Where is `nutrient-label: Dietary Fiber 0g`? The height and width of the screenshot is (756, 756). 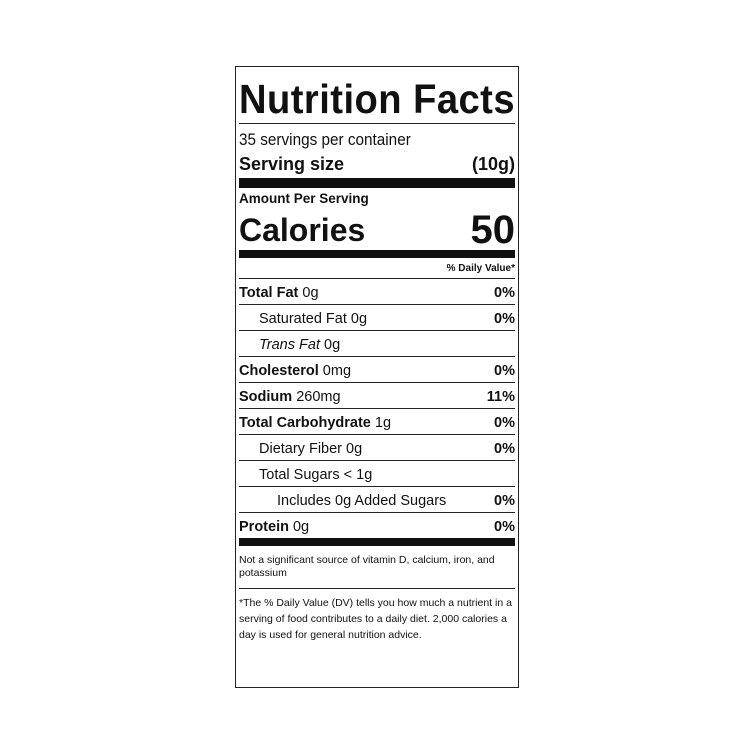 nutrient-label: Dietary Fiber 0g is located at coordinates (300, 447).